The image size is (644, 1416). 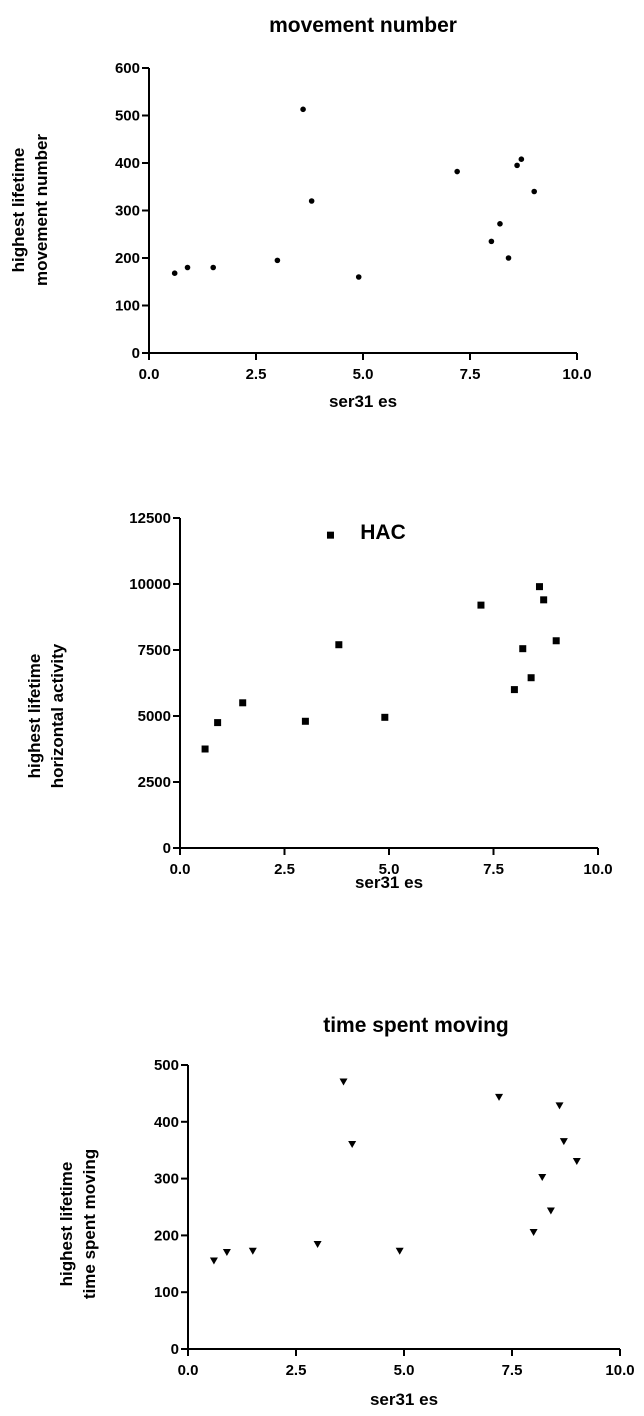 I want to click on y-axis-label-line-2: time spent moving, so click(x=89, y=1224).